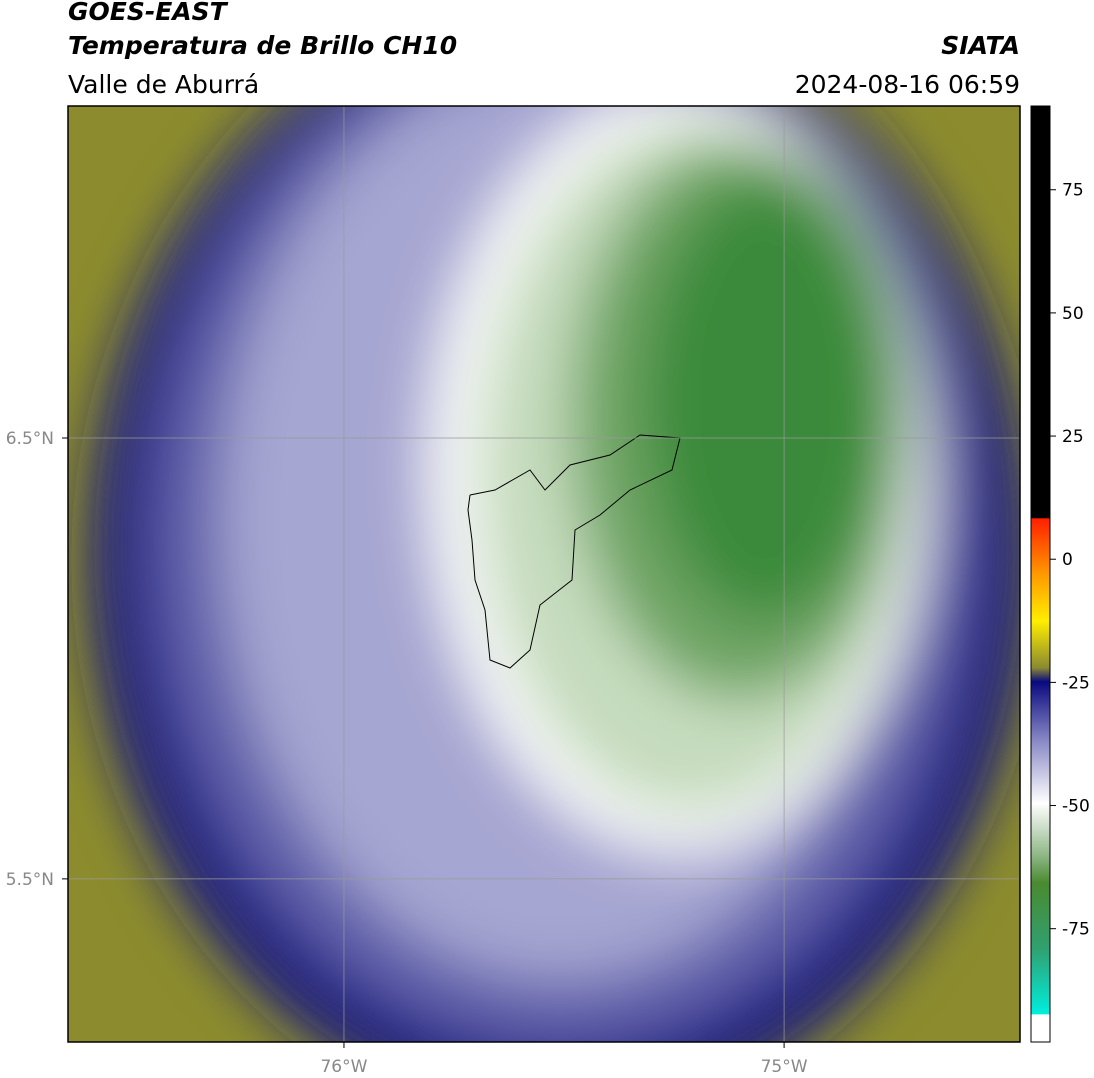 The width and height of the screenshot is (1094, 1078). What do you see at coordinates (1076, 807) in the screenshot?
I see `colorbar-tick-label: -50` at bounding box center [1076, 807].